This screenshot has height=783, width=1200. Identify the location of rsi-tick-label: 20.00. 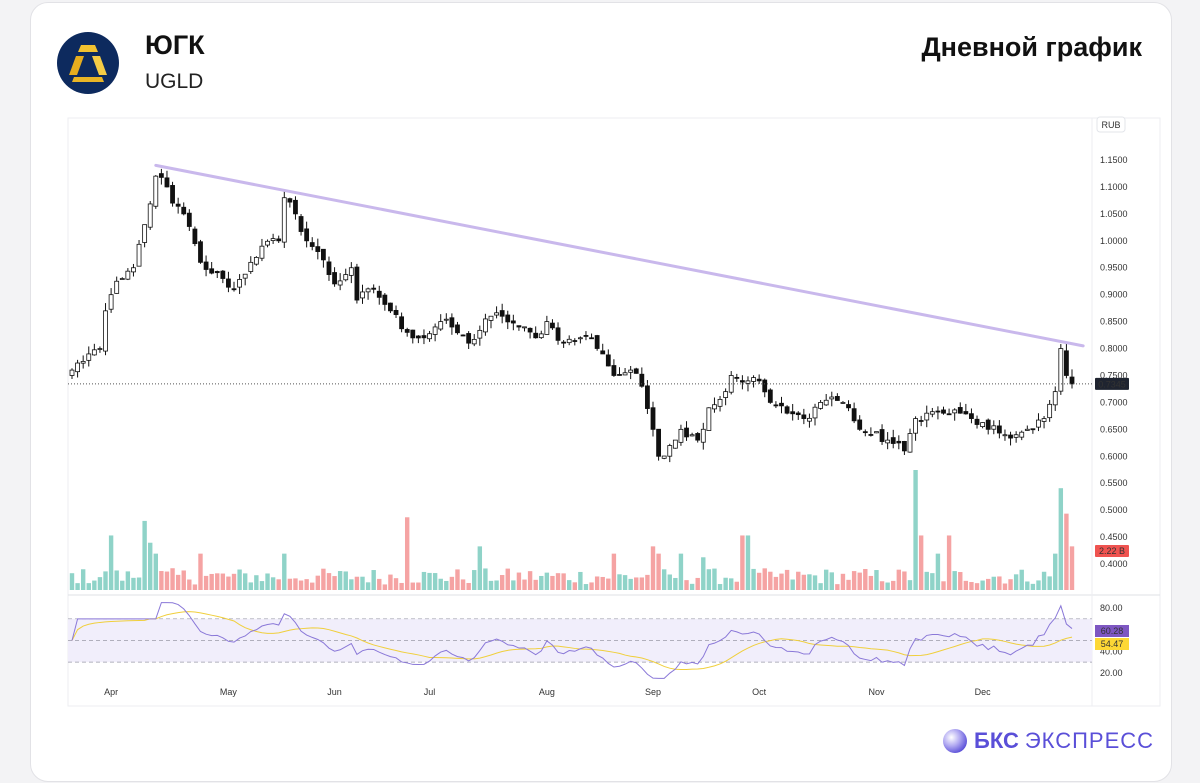
(1111, 673).